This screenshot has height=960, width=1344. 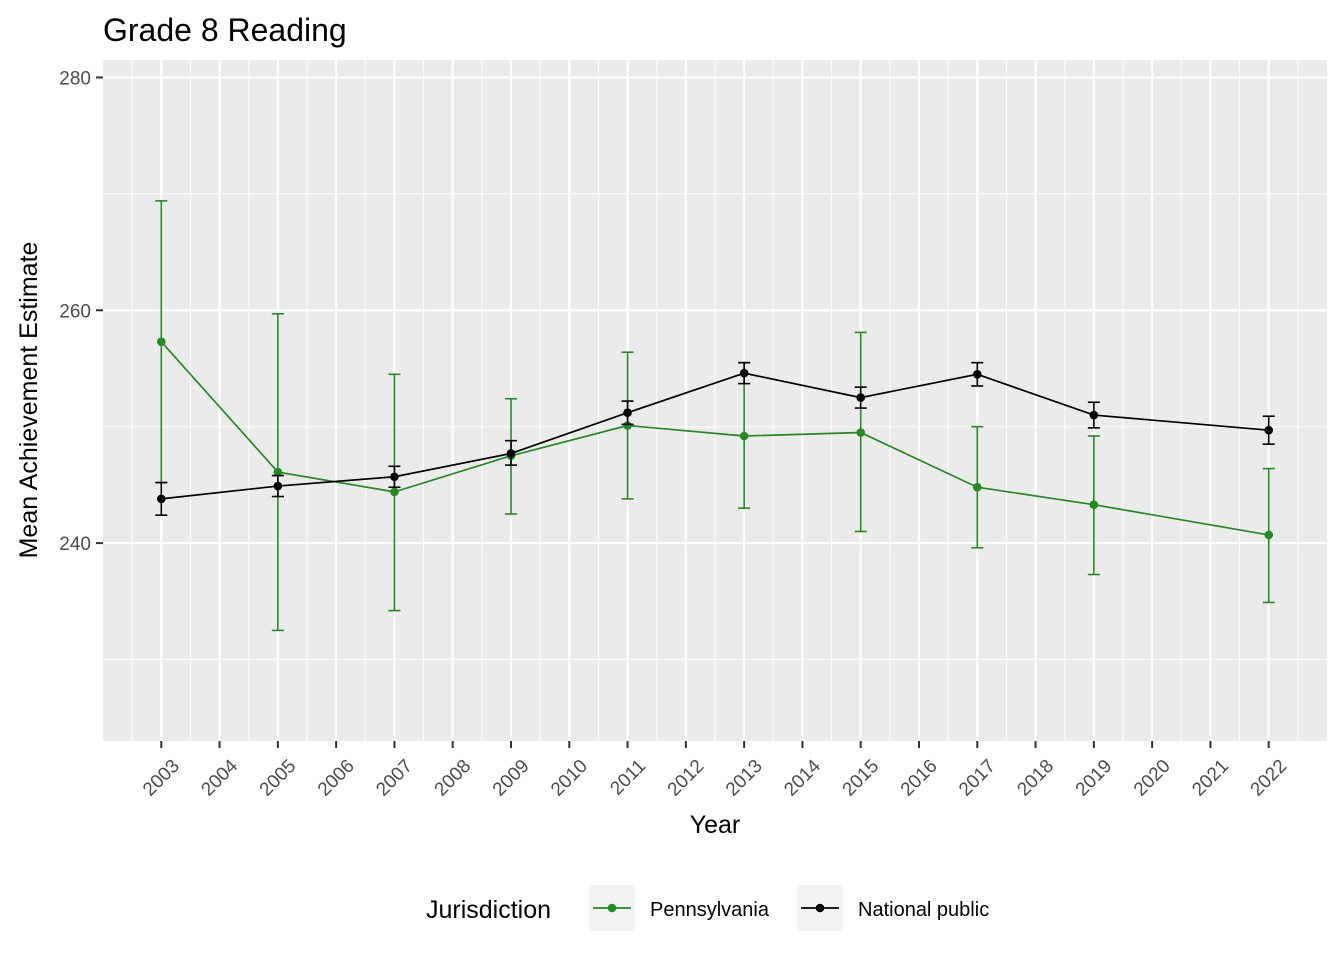 I want to click on x-tick-label: 2018, so click(x=1035, y=778).